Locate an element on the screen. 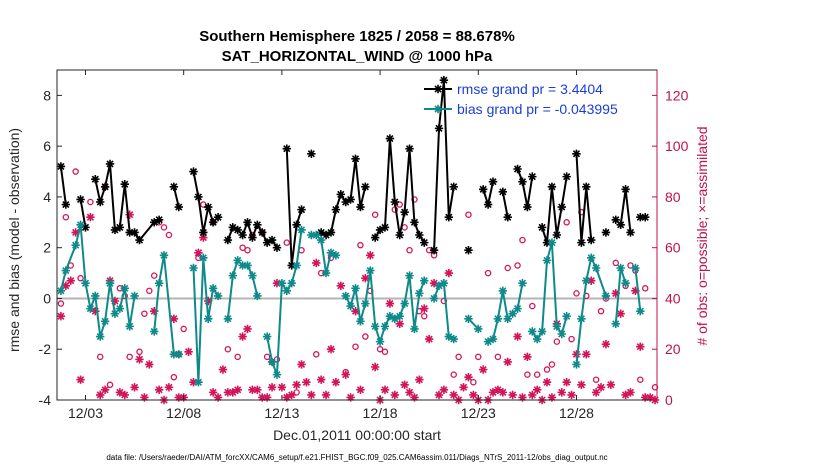 The height and width of the screenshot is (470, 830). x-tick-label: 12/18 is located at coordinates (380, 413).